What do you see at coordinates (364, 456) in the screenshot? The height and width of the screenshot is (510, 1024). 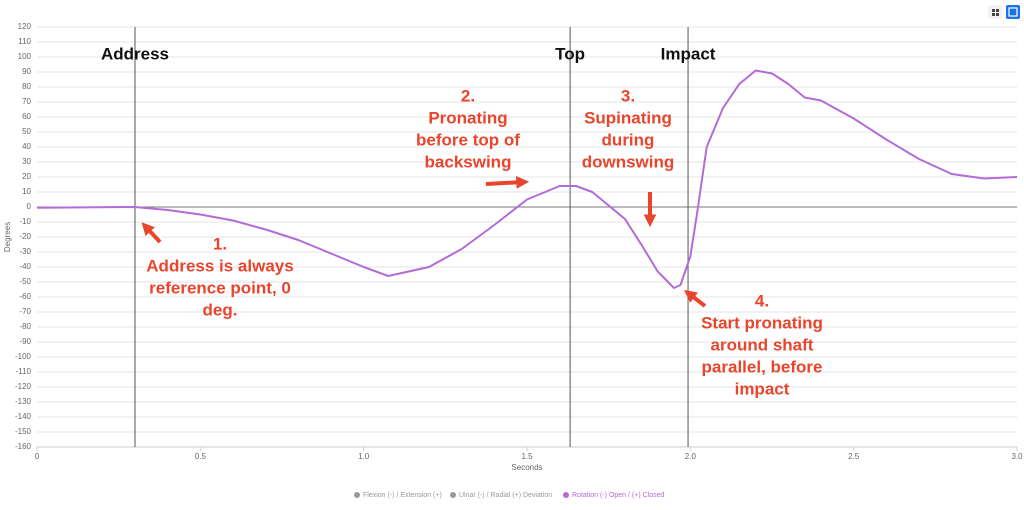 I see `x-tick-label: 1.0` at bounding box center [364, 456].